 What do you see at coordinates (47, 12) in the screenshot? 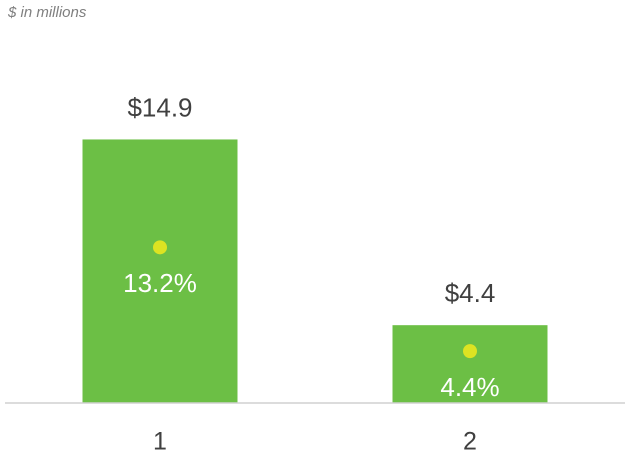
I see `chart-subtitle: $ in millions` at bounding box center [47, 12].